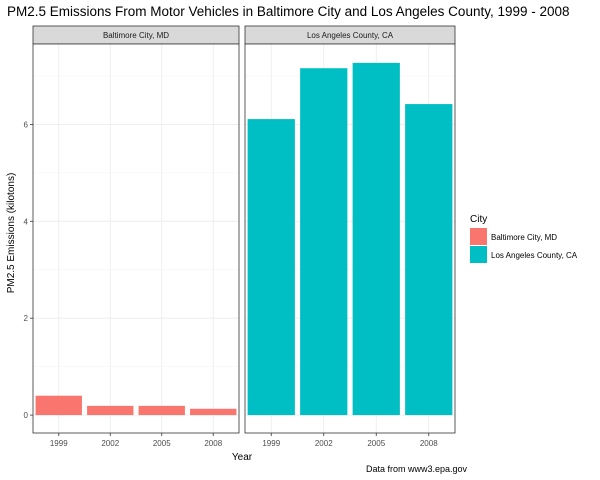  Describe the element at coordinates (136, 35) in the screenshot. I see `facet-strip-label: Baltimore City, MD` at that location.